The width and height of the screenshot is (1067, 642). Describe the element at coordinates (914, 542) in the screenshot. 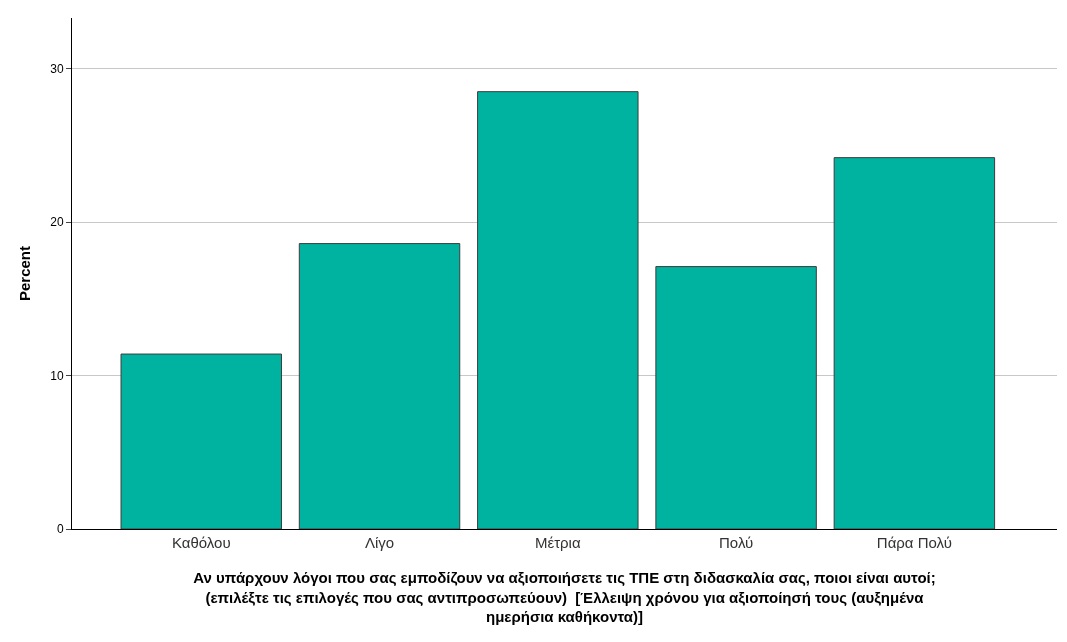

I see `x-tick-label: Πάρα Πολύ` at that location.